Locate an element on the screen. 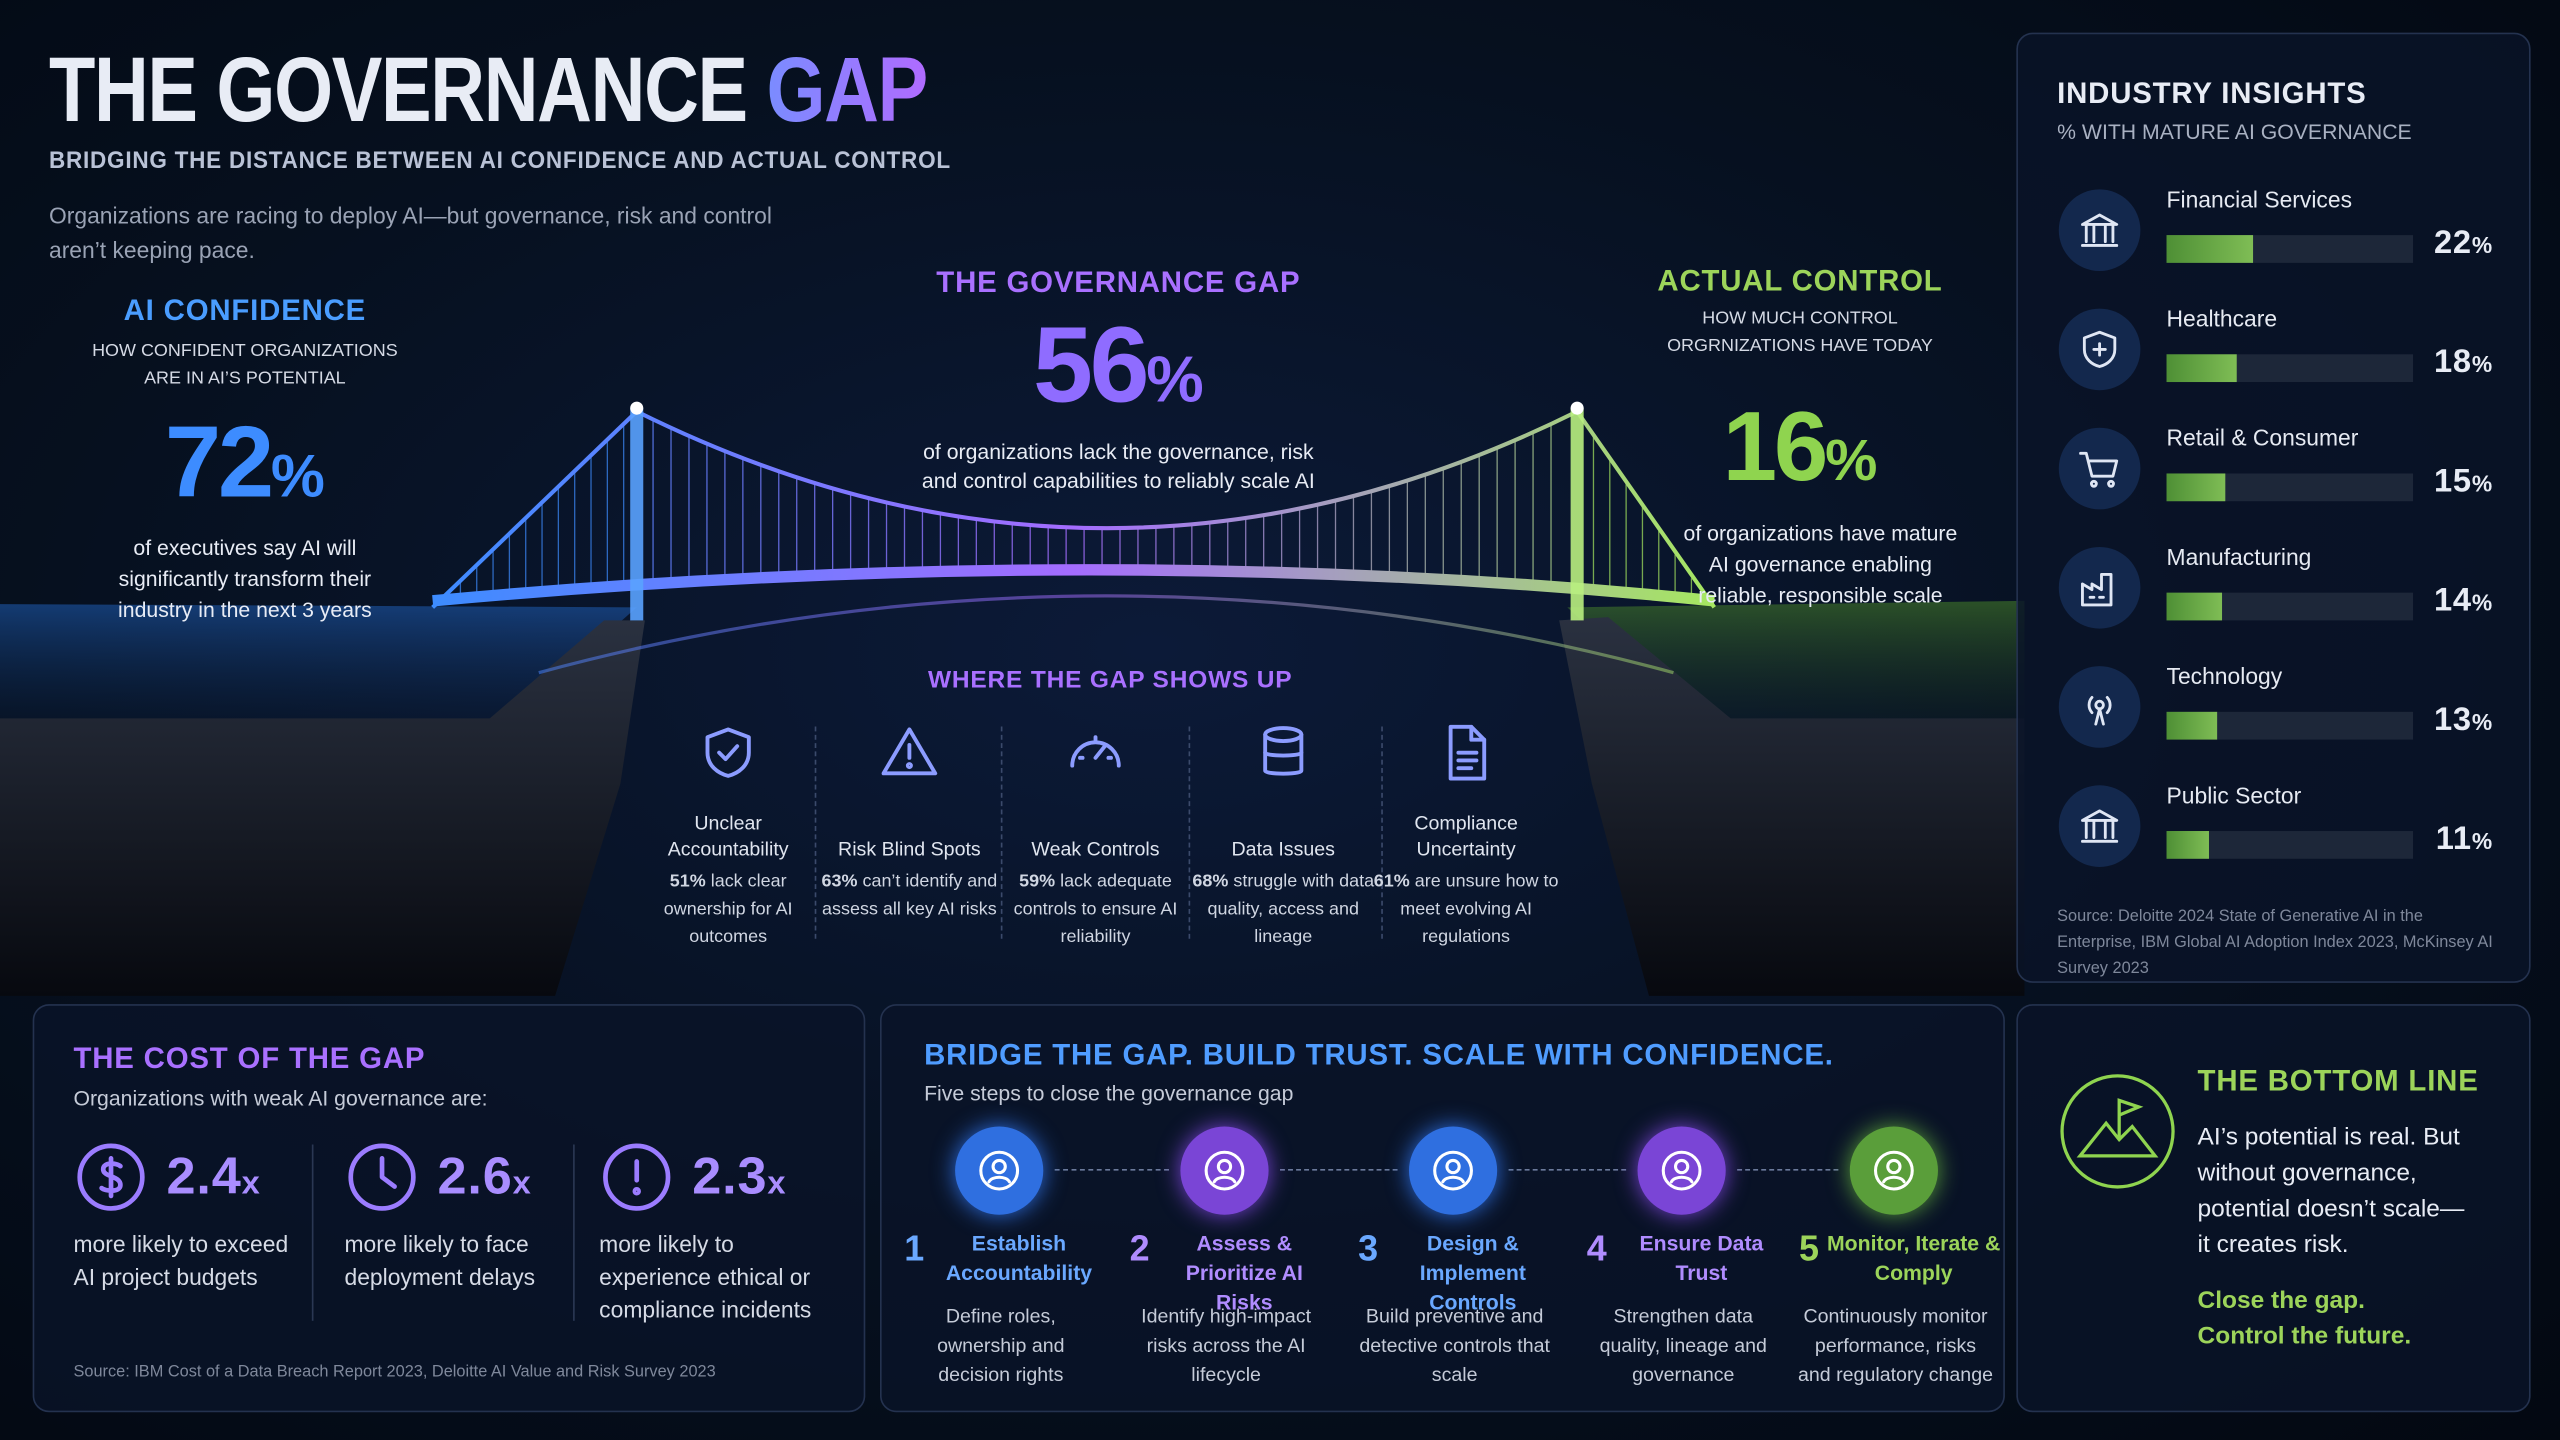  industry-value: 22% is located at coordinates (2459, 244).